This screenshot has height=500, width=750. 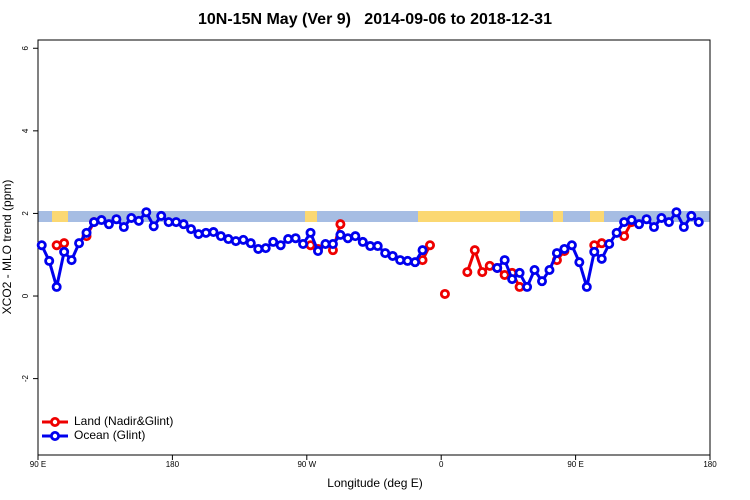 What do you see at coordinates (441, 464) in the screenshot?
I see `x-tick-label: 0` at bounding box center [441, 464].